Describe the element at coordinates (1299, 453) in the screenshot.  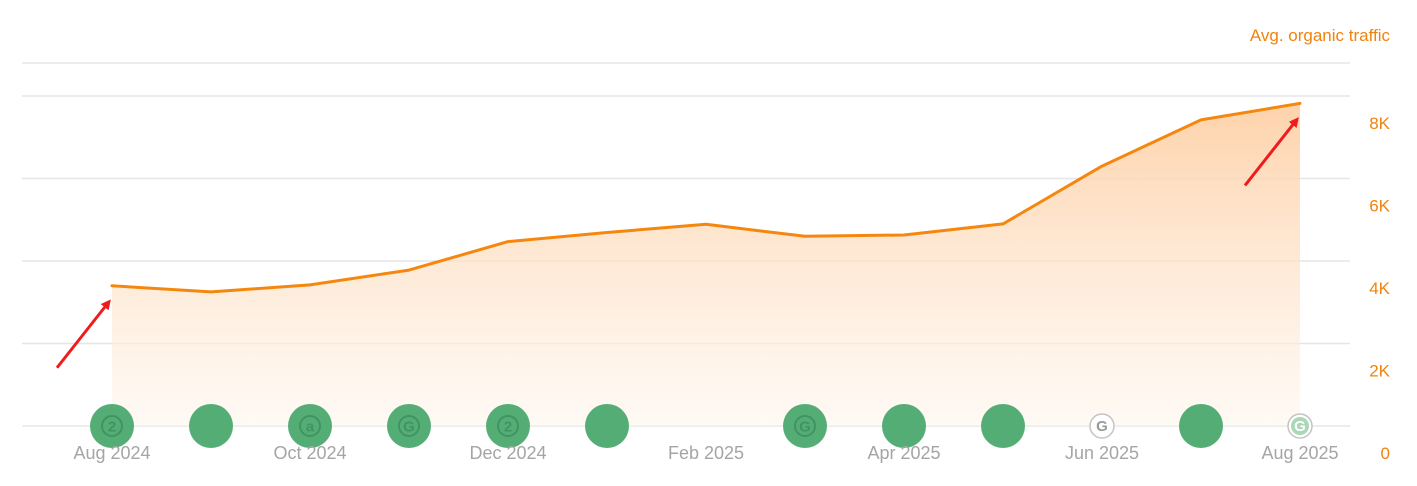
I see `x-tick-label: Aug 2025` at that location.